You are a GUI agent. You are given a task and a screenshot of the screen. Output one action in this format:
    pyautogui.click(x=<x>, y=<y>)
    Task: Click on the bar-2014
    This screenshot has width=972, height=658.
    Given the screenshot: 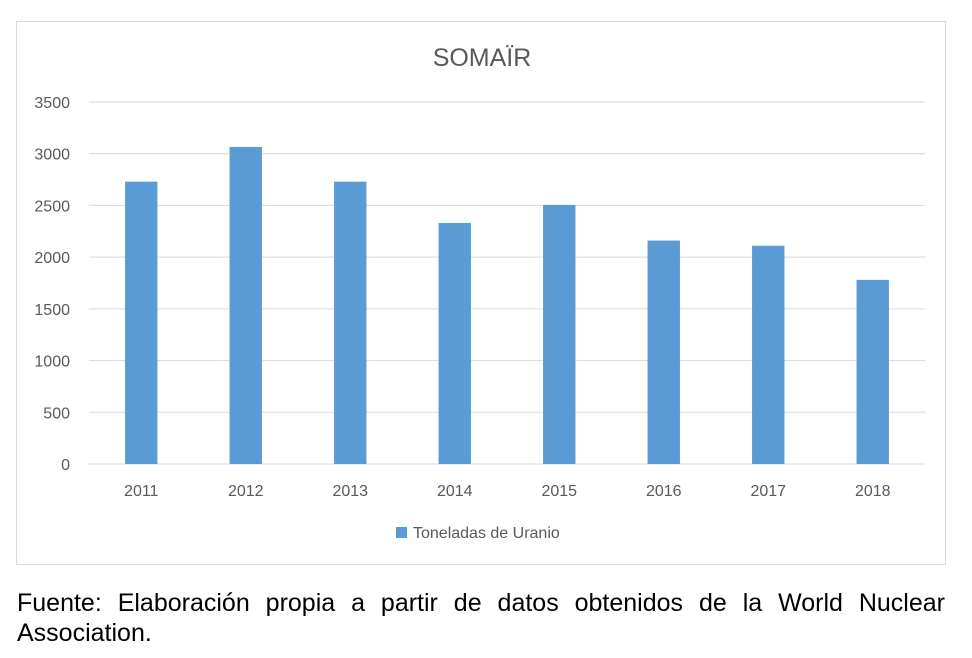 What is the action you would take?
    pyautogui.click(x=454, y=343)
    